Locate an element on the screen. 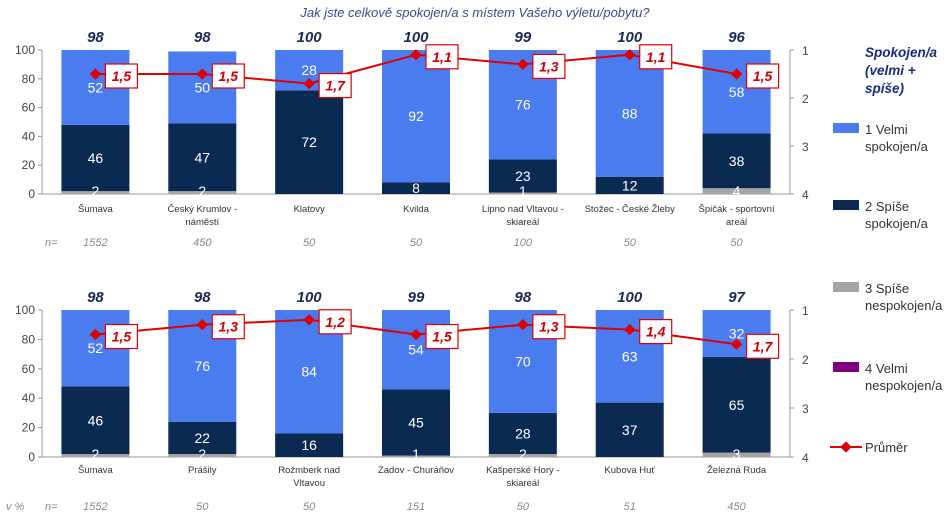  bar-value-label: 54 is located at coordinates (416, 350).